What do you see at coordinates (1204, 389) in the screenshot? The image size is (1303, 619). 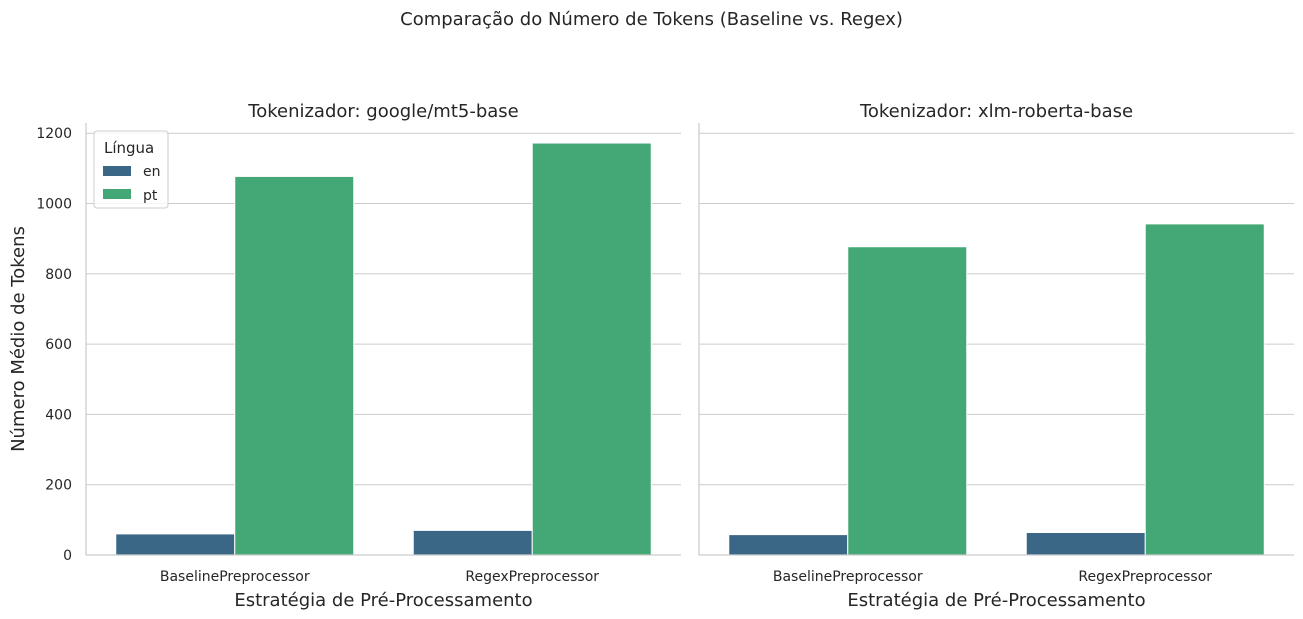 I see `bar-xlmr-RegexPreprocessor-pt` at bounding box center [1204, 389].